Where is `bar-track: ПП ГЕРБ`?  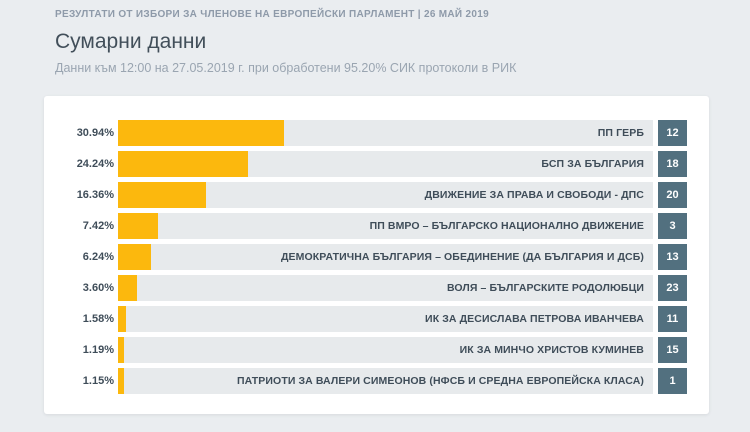 bar-track: ПП ГЕРБ is located at coordinates (385, 133).